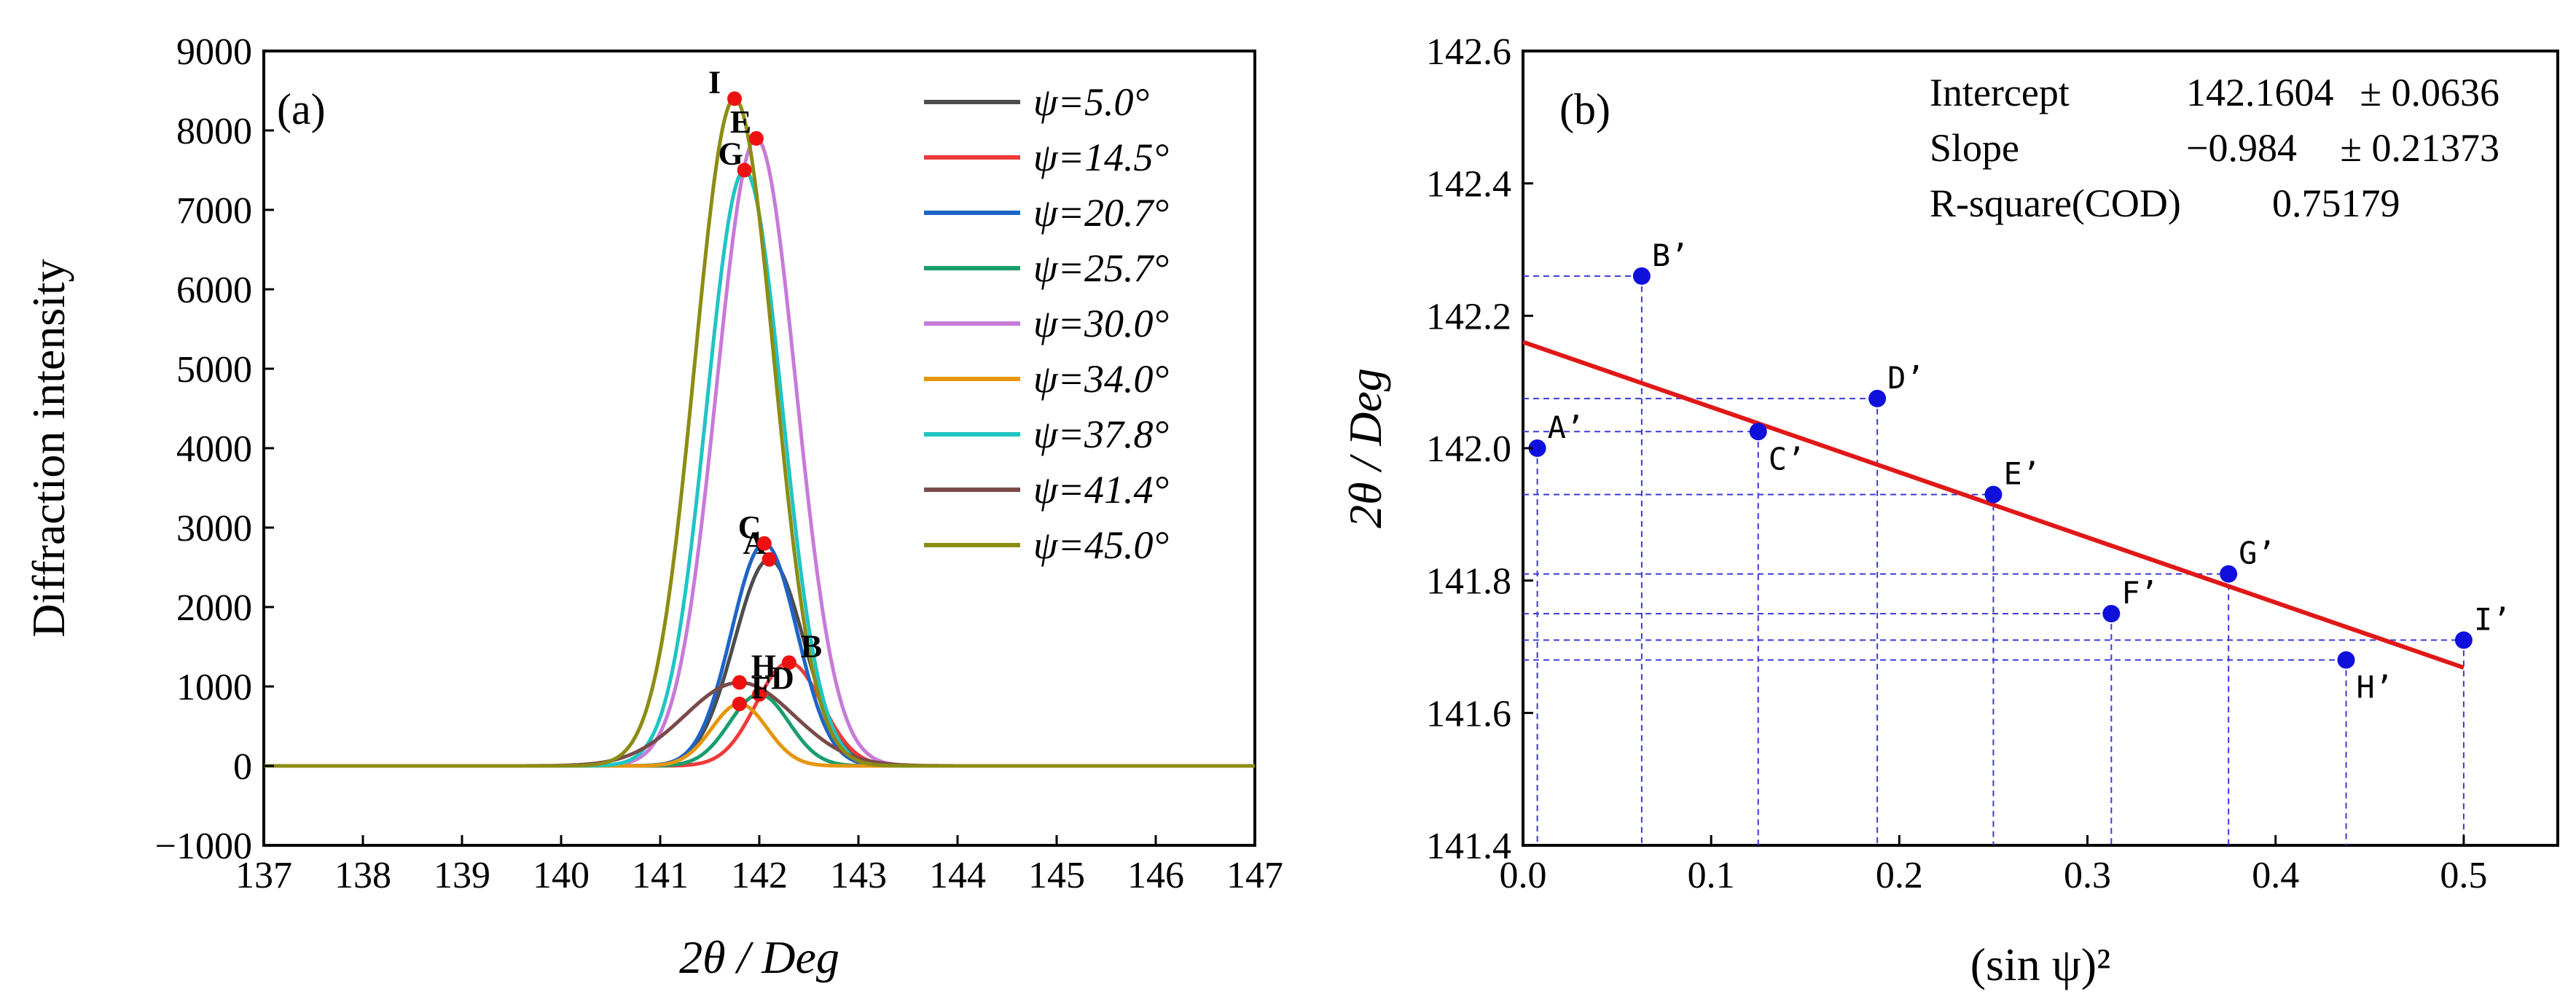  What do you see at coordinates (214, 211) in the screenshot?
I see `y-tick-label: 7000` at bounding box center [214, 211].